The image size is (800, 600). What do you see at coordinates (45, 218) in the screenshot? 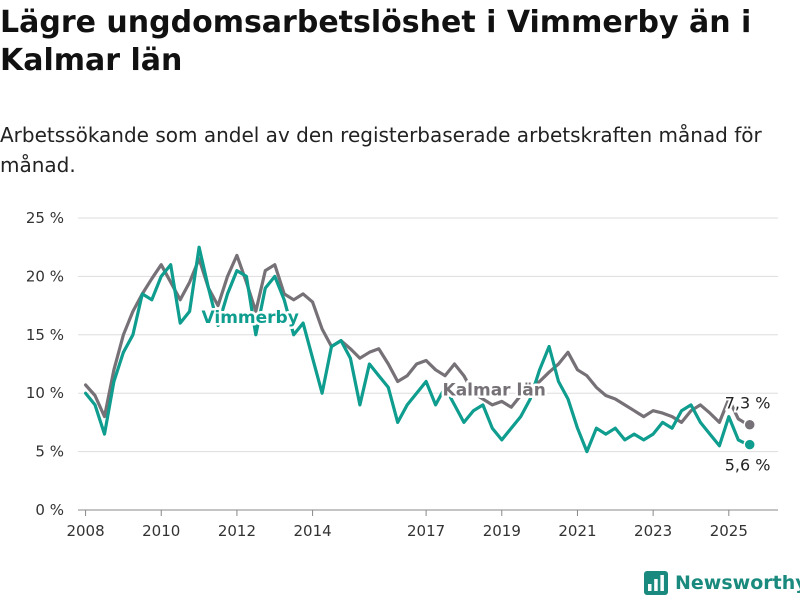
I see `y-tick-label: 25 %` at bounding box center [45, 218].